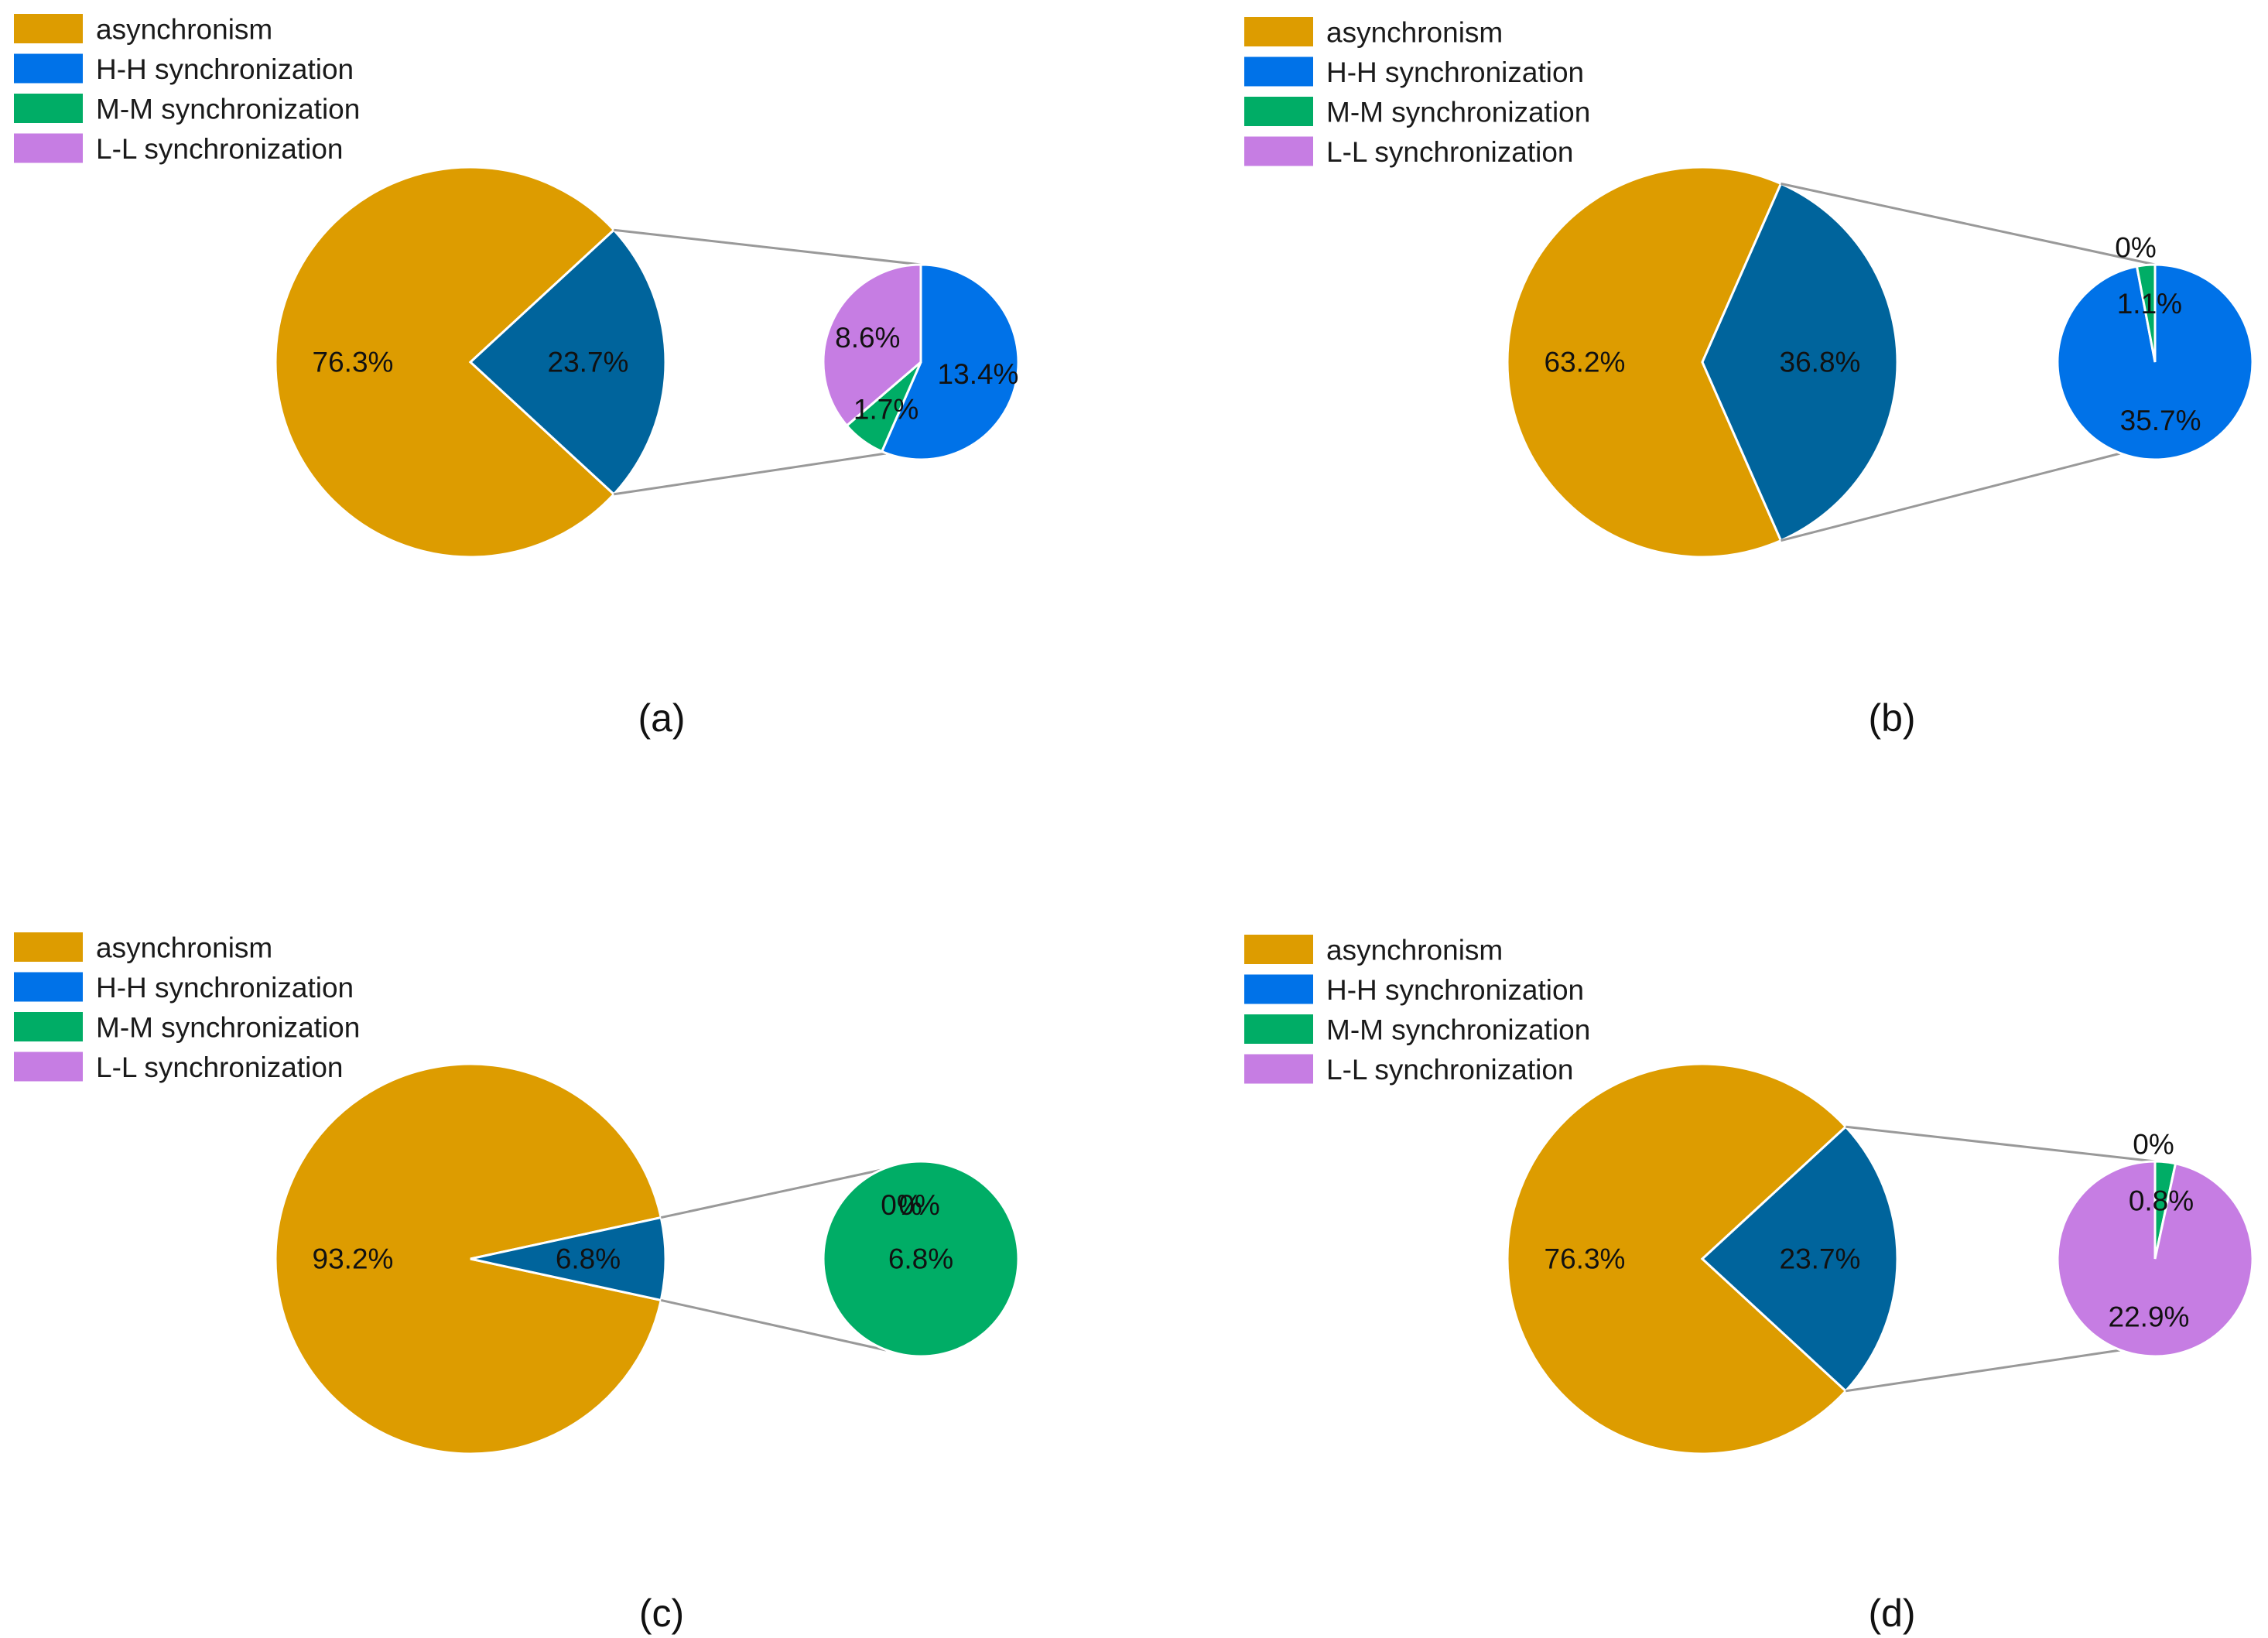 Image resolution: width=2268 pixels, height=1638 pixels. Describe the element at coordinates (1585, 363) in the screenshot. I see `pie-label-asynchronism: 63.2%` at that location.